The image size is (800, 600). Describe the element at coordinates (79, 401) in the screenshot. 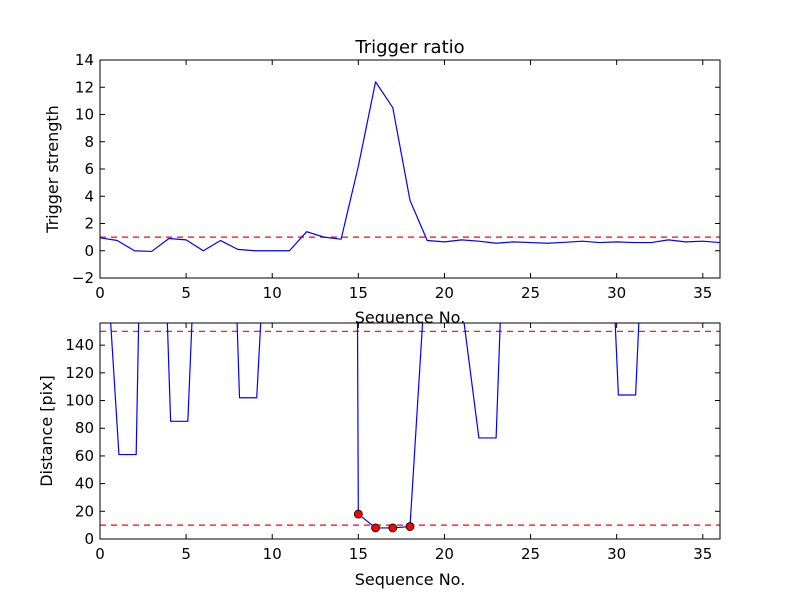

I see `y-tick-label: 100` at that location.